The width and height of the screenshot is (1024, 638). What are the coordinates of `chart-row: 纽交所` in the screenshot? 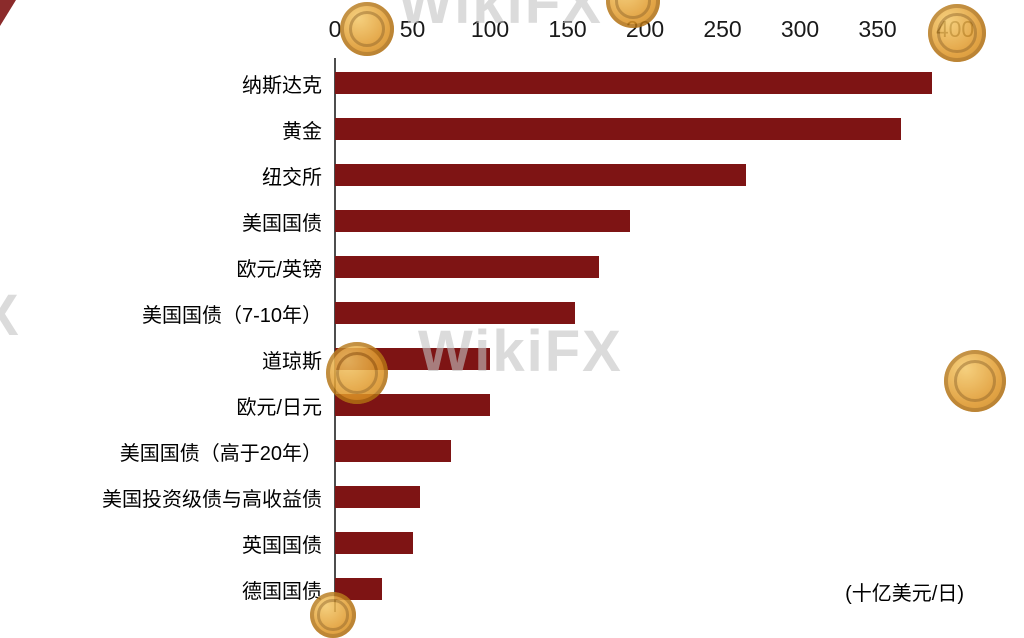 It's located at (512, 175).